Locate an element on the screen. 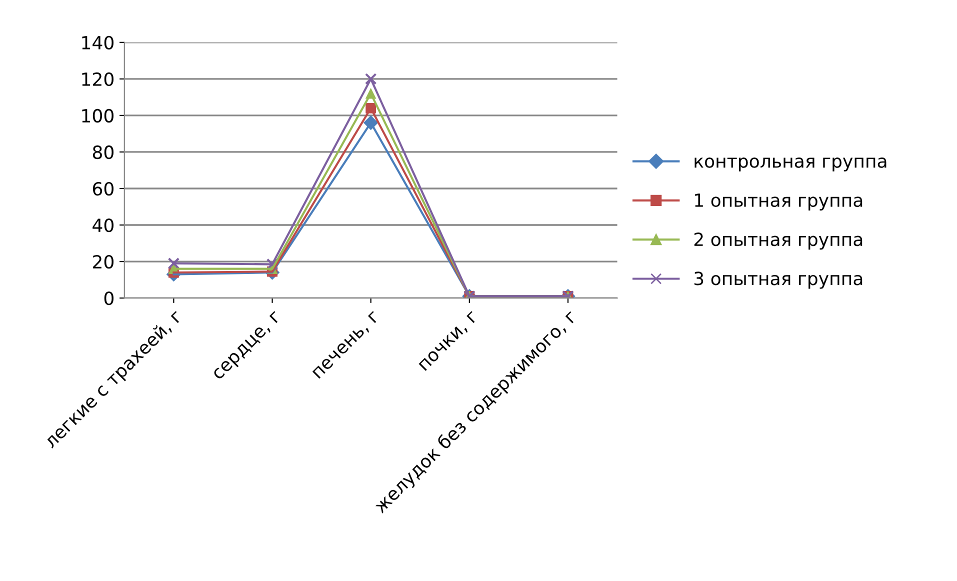 This screenshot has width=957, height=581. legend-label: 2 опытная группа is located at coordinates (778, 241).